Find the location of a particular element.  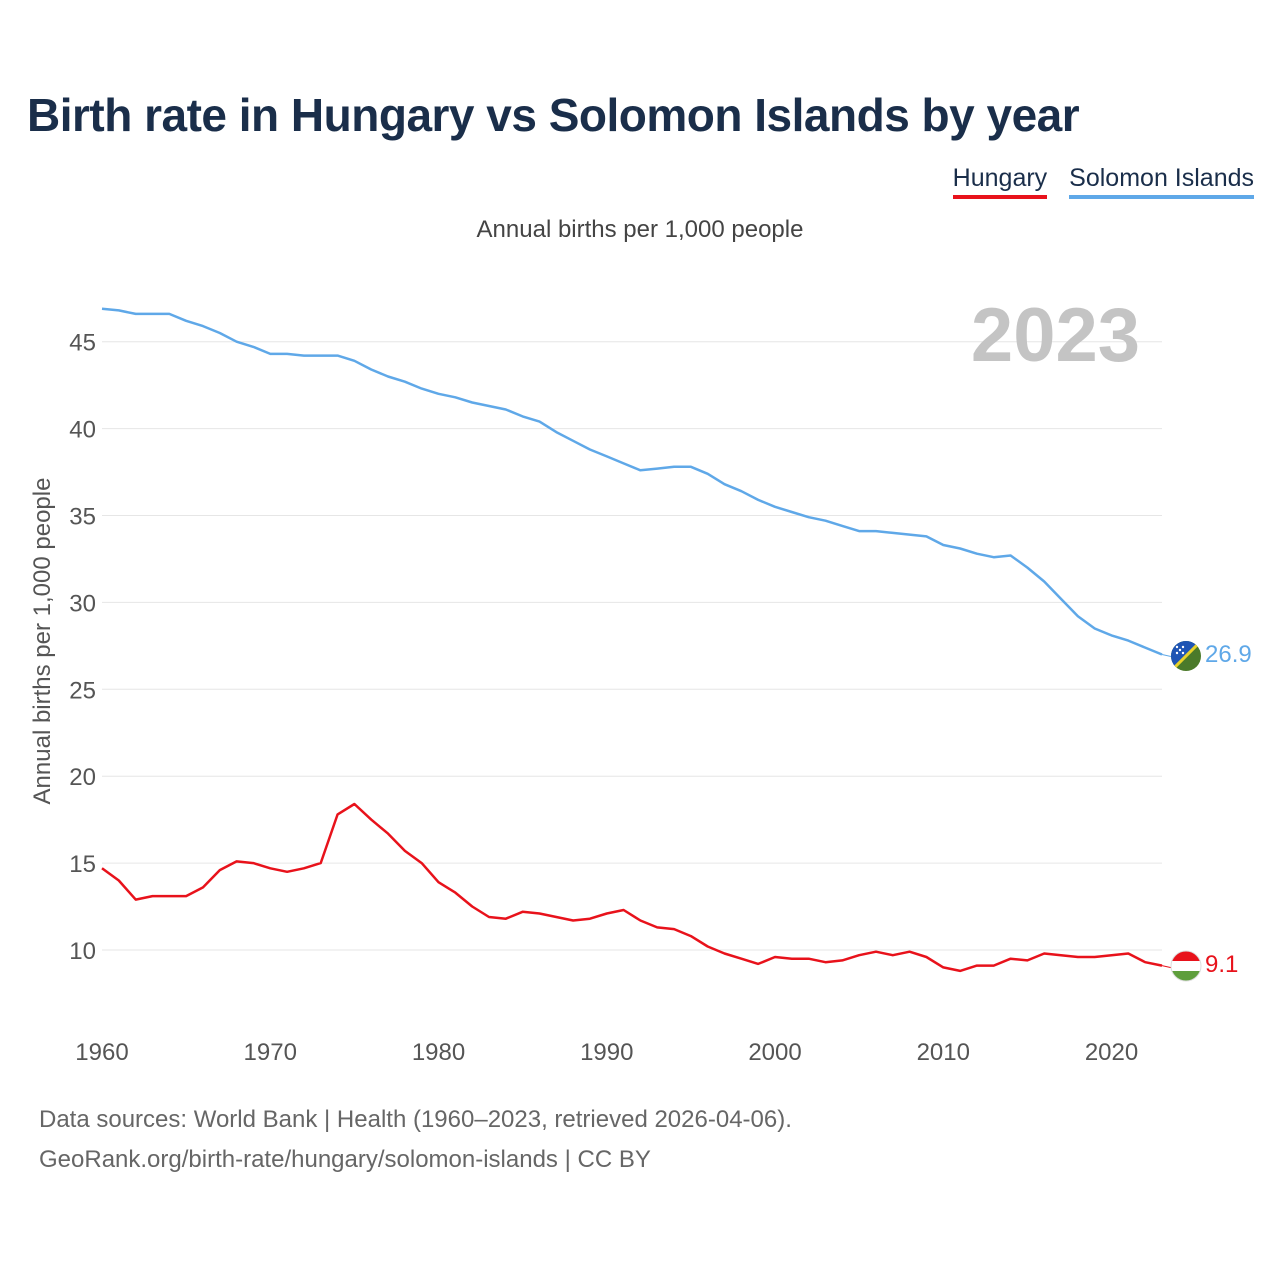

legend-item-solomon-islands: Solomon Islands is located at coordinates (1161, 181).